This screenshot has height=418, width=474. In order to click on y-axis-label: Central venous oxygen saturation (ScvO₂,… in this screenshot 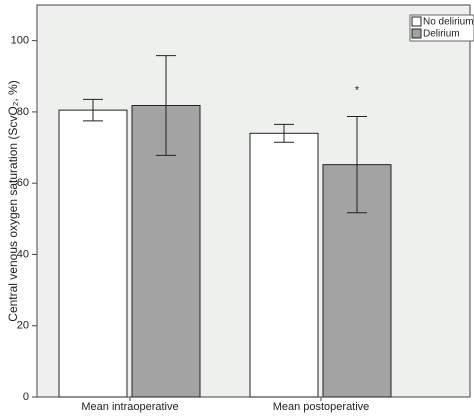, I will do `click(13, 200)`.